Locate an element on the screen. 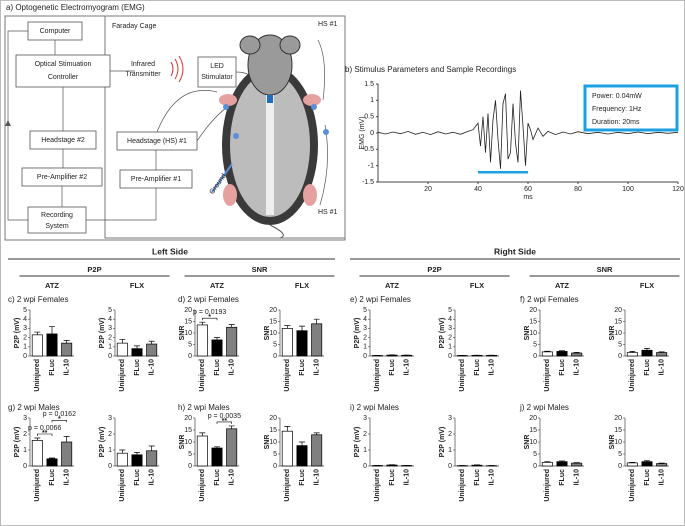 The image size is (685, 526). annotation: Power: 0.04mW is located at coordinates (617, 96).